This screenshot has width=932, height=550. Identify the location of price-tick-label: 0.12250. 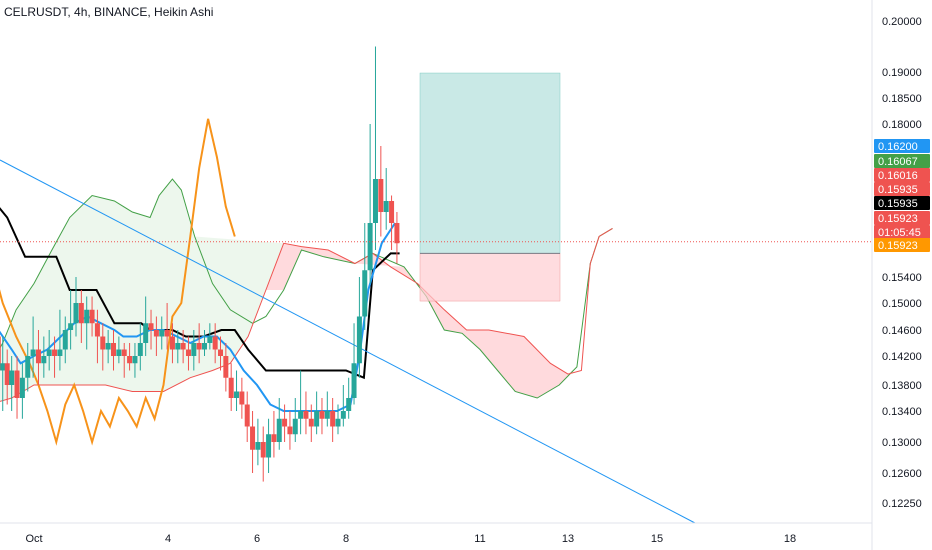
(902, 504).